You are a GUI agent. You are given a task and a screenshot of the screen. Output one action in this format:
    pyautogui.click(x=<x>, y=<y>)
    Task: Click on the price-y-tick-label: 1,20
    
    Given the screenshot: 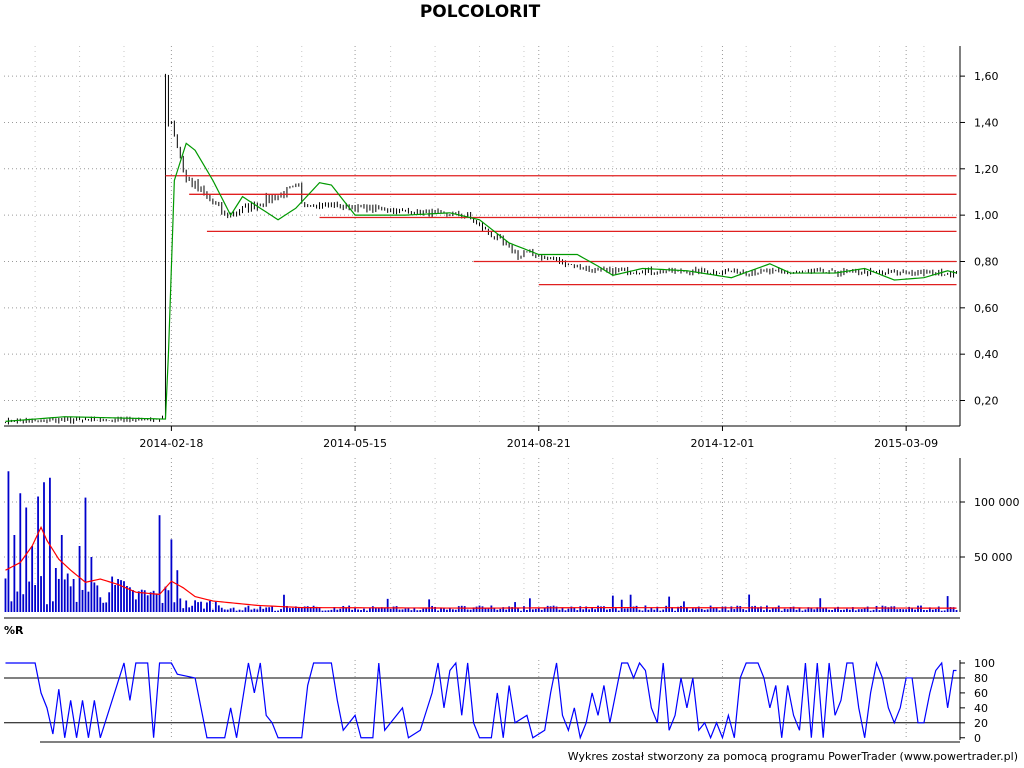 What is the action you would take?
    pyautogui.click(x=986, y=169)
    